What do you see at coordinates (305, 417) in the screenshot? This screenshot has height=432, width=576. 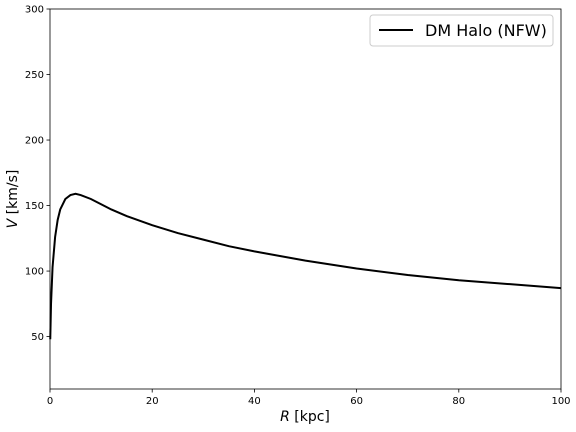 I see `x-axis-label: R [kpc]` at bounding box center [305, 417].